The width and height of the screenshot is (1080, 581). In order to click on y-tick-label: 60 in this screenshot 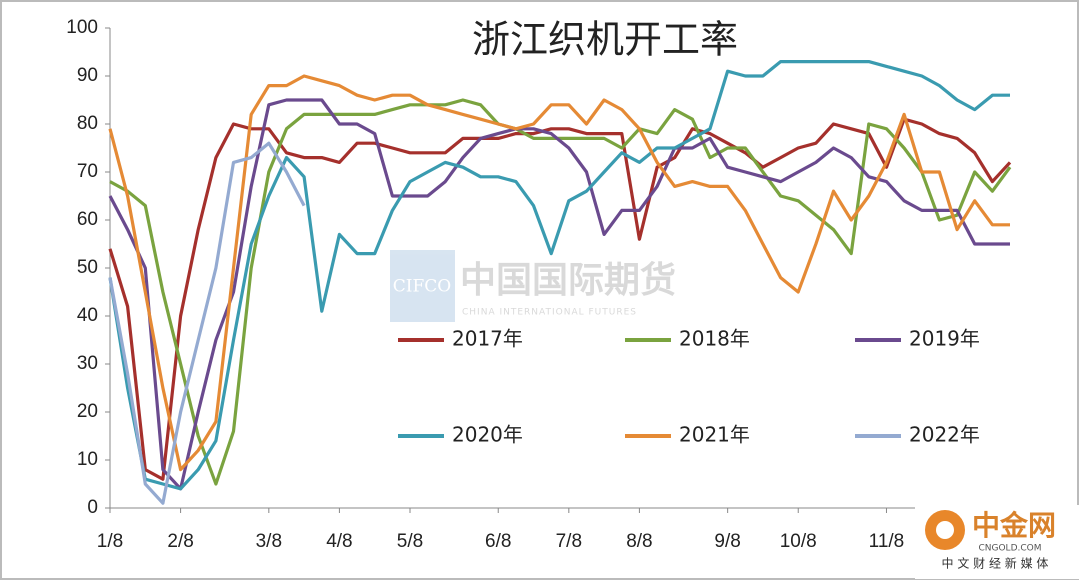, I will do `click(87, 219)`.